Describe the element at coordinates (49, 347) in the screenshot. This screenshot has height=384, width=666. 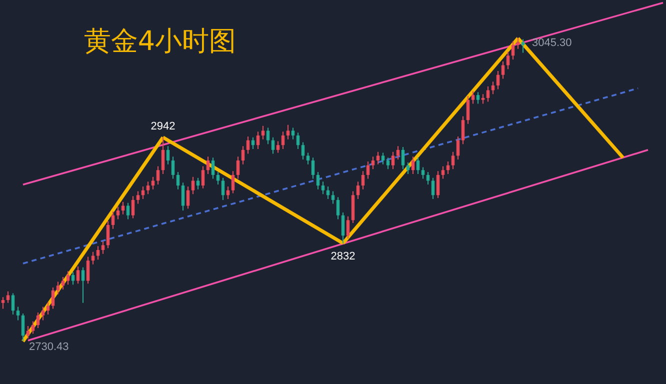
I see `annotation: 2730.43` at that location.